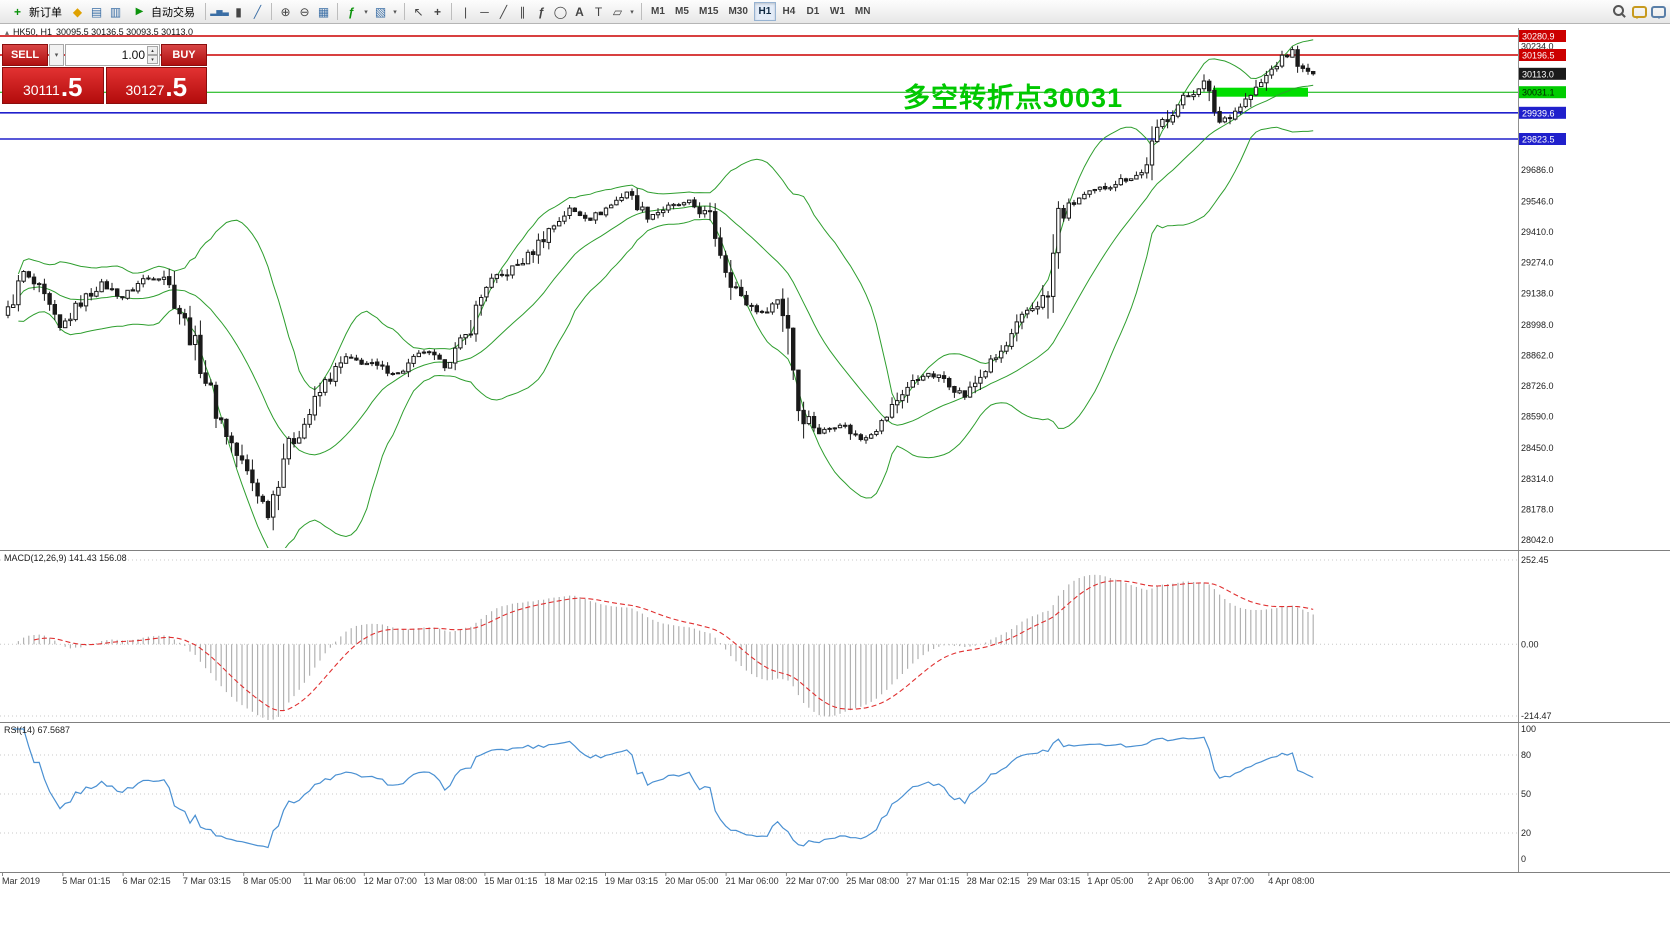  I want to click on candlestick-chart-icon: ▮, so click(238, 11).